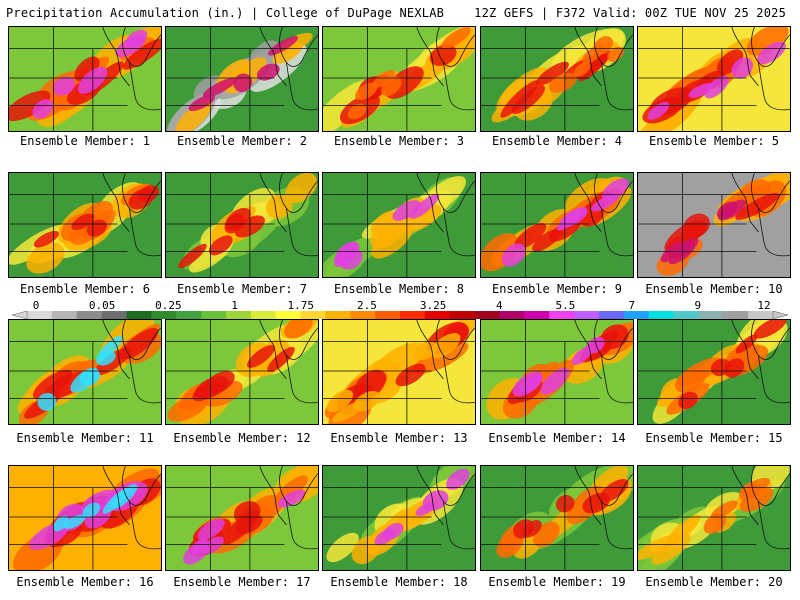 The width and height of the screenshot is (800, 600). I want to click on member-caption: Ensemble Member: 11, so click(85, 438).